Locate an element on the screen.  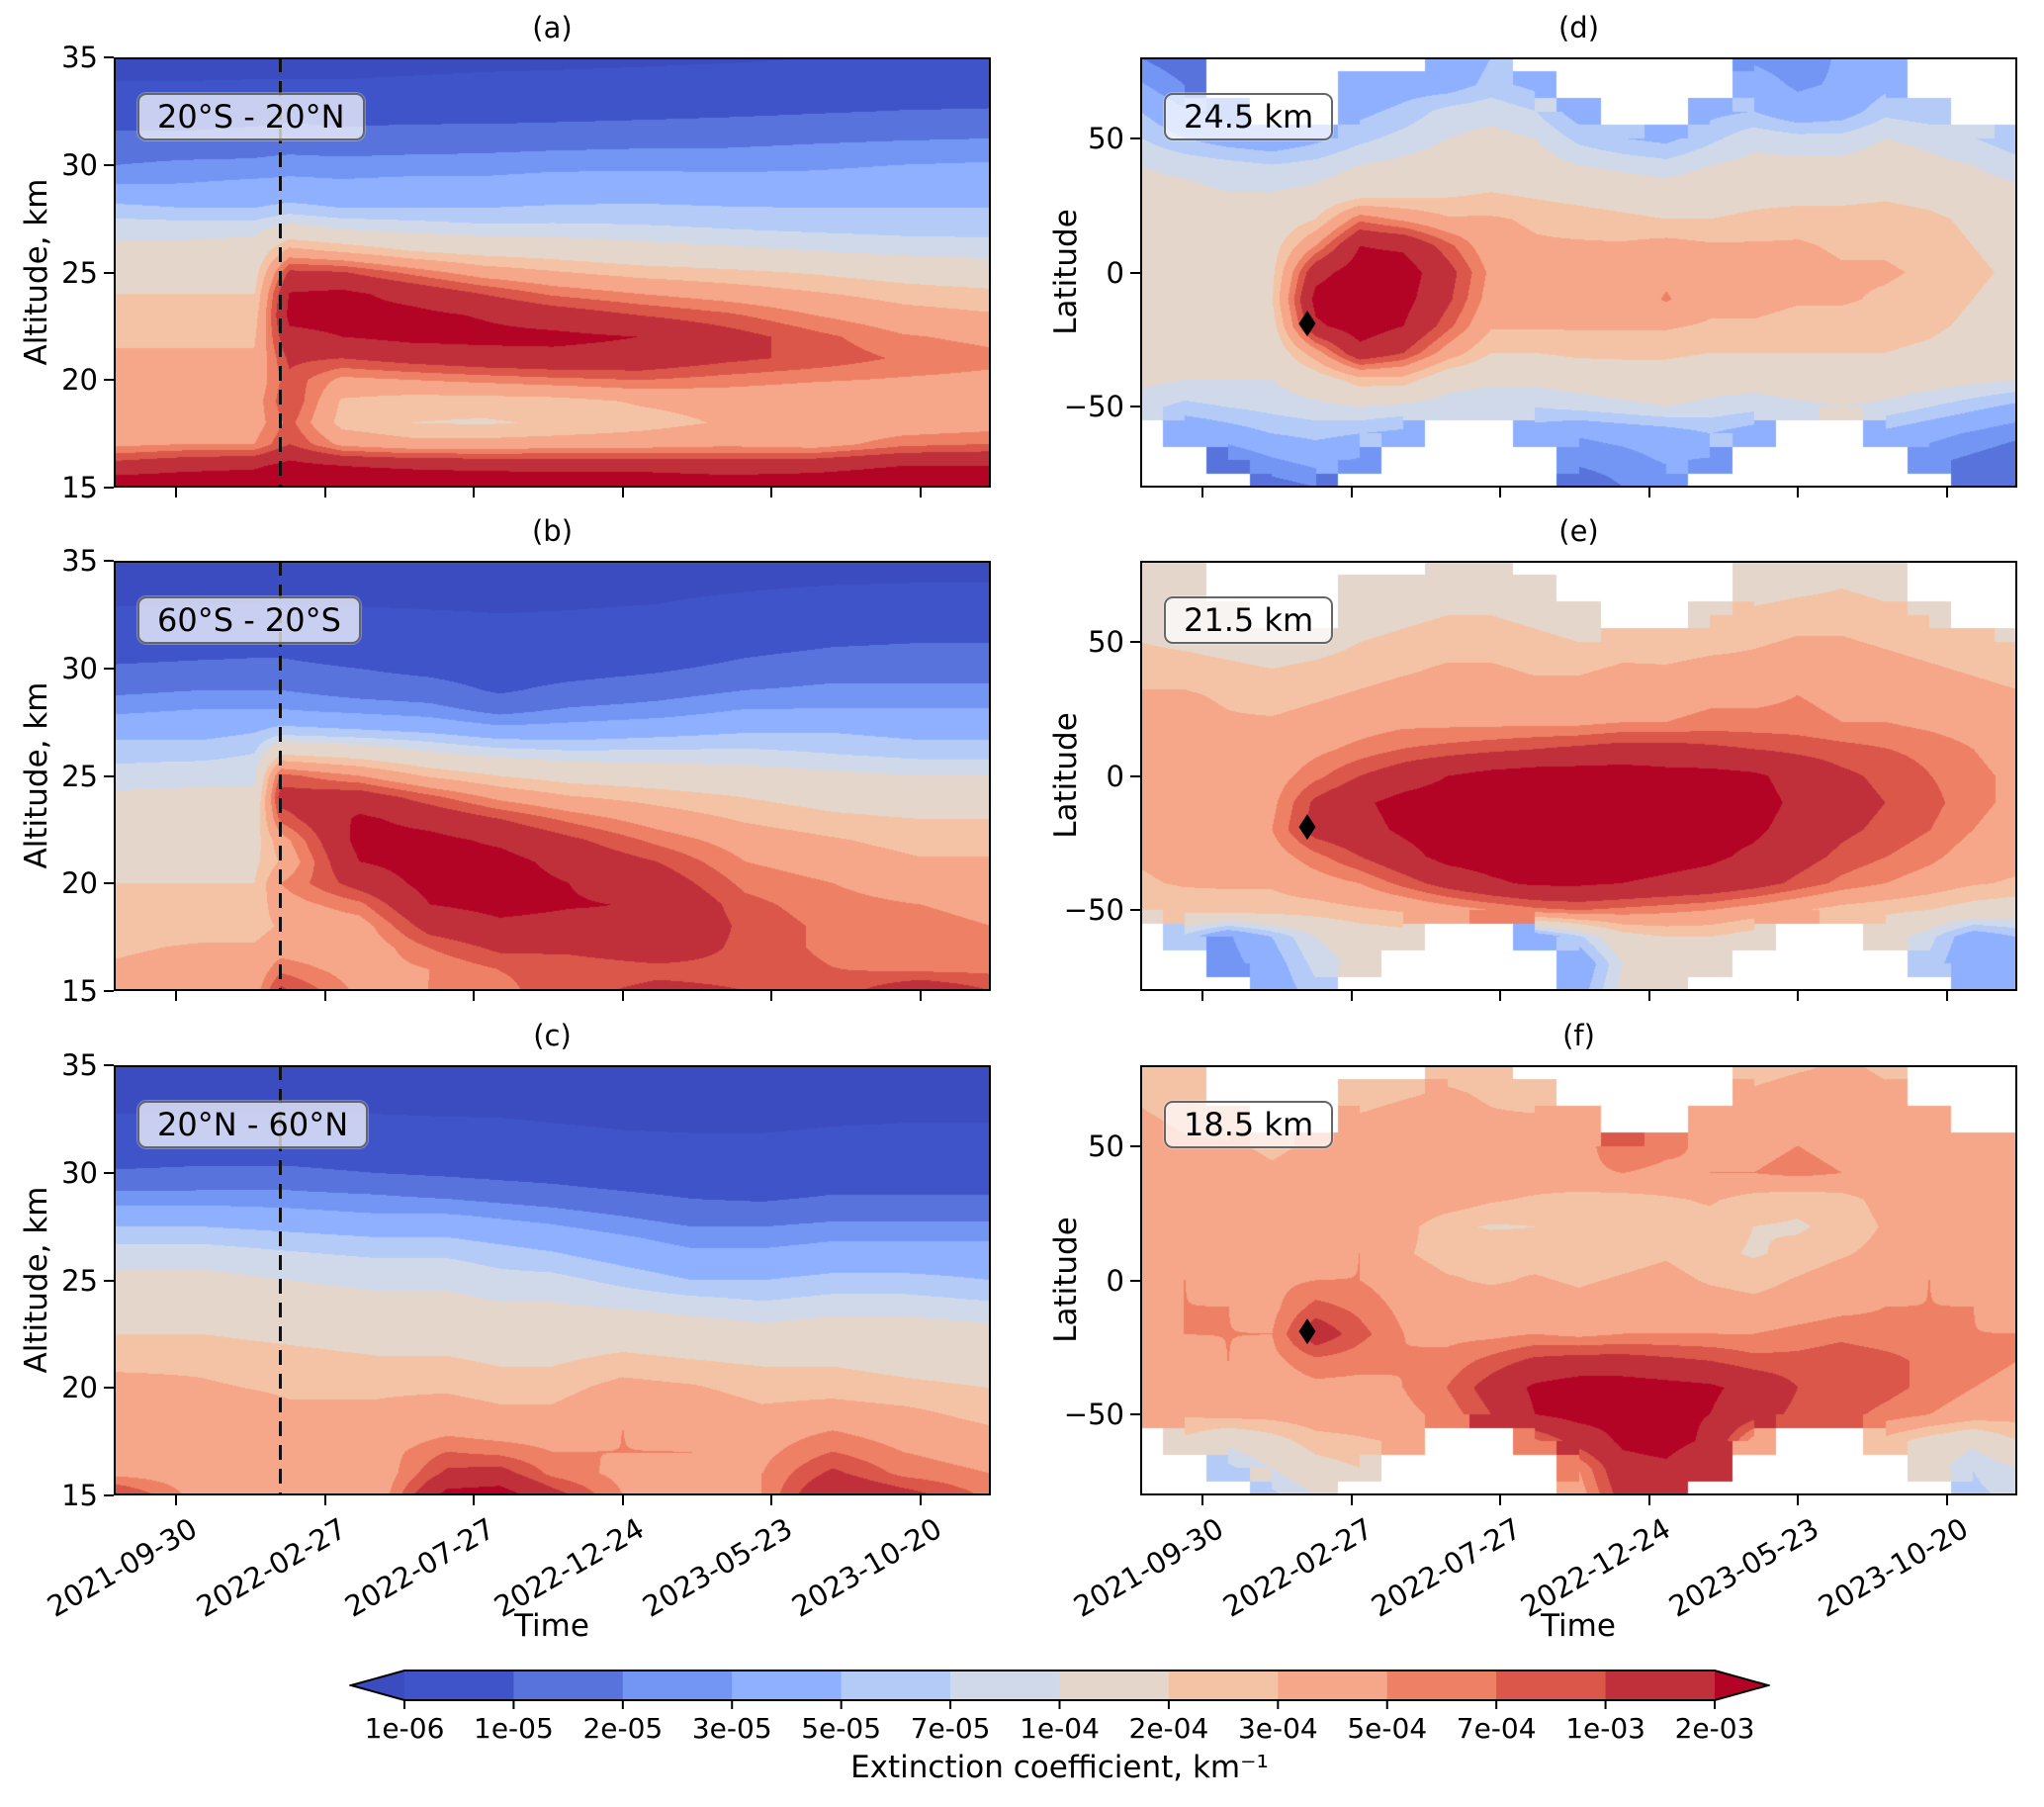
x-tick-label: 2022-12-24 is located at coordinates (1595, 1568).